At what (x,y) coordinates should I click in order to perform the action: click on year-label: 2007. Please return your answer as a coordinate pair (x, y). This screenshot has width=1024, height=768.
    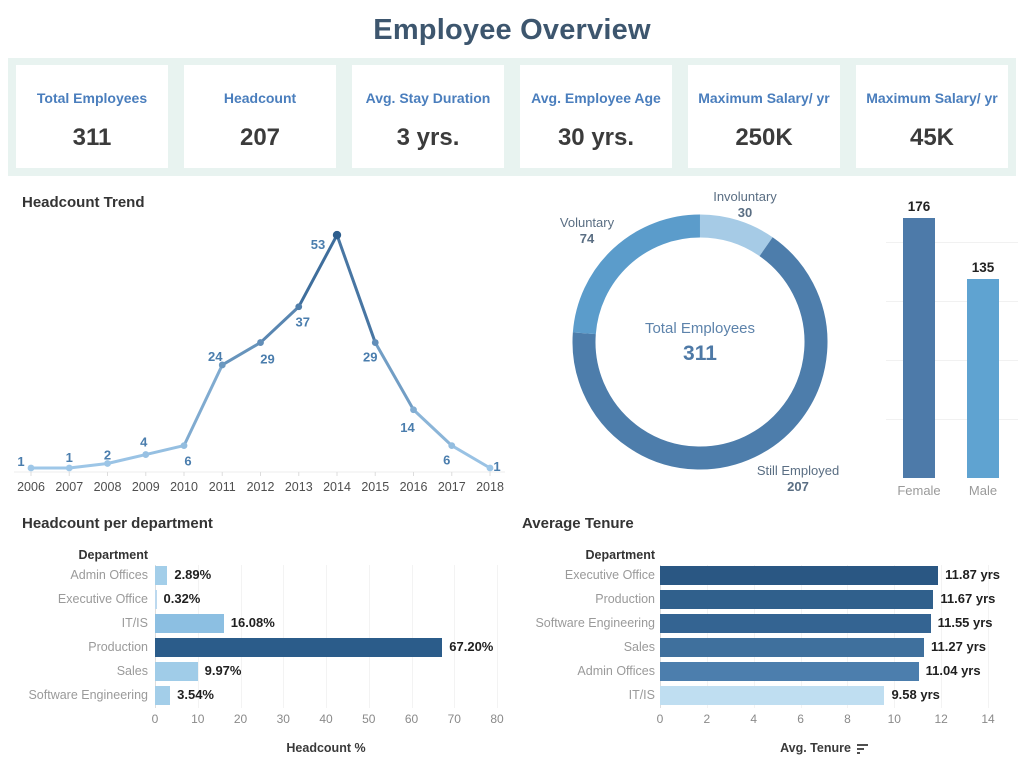
    Looking at the image, I should click on (69, 487).